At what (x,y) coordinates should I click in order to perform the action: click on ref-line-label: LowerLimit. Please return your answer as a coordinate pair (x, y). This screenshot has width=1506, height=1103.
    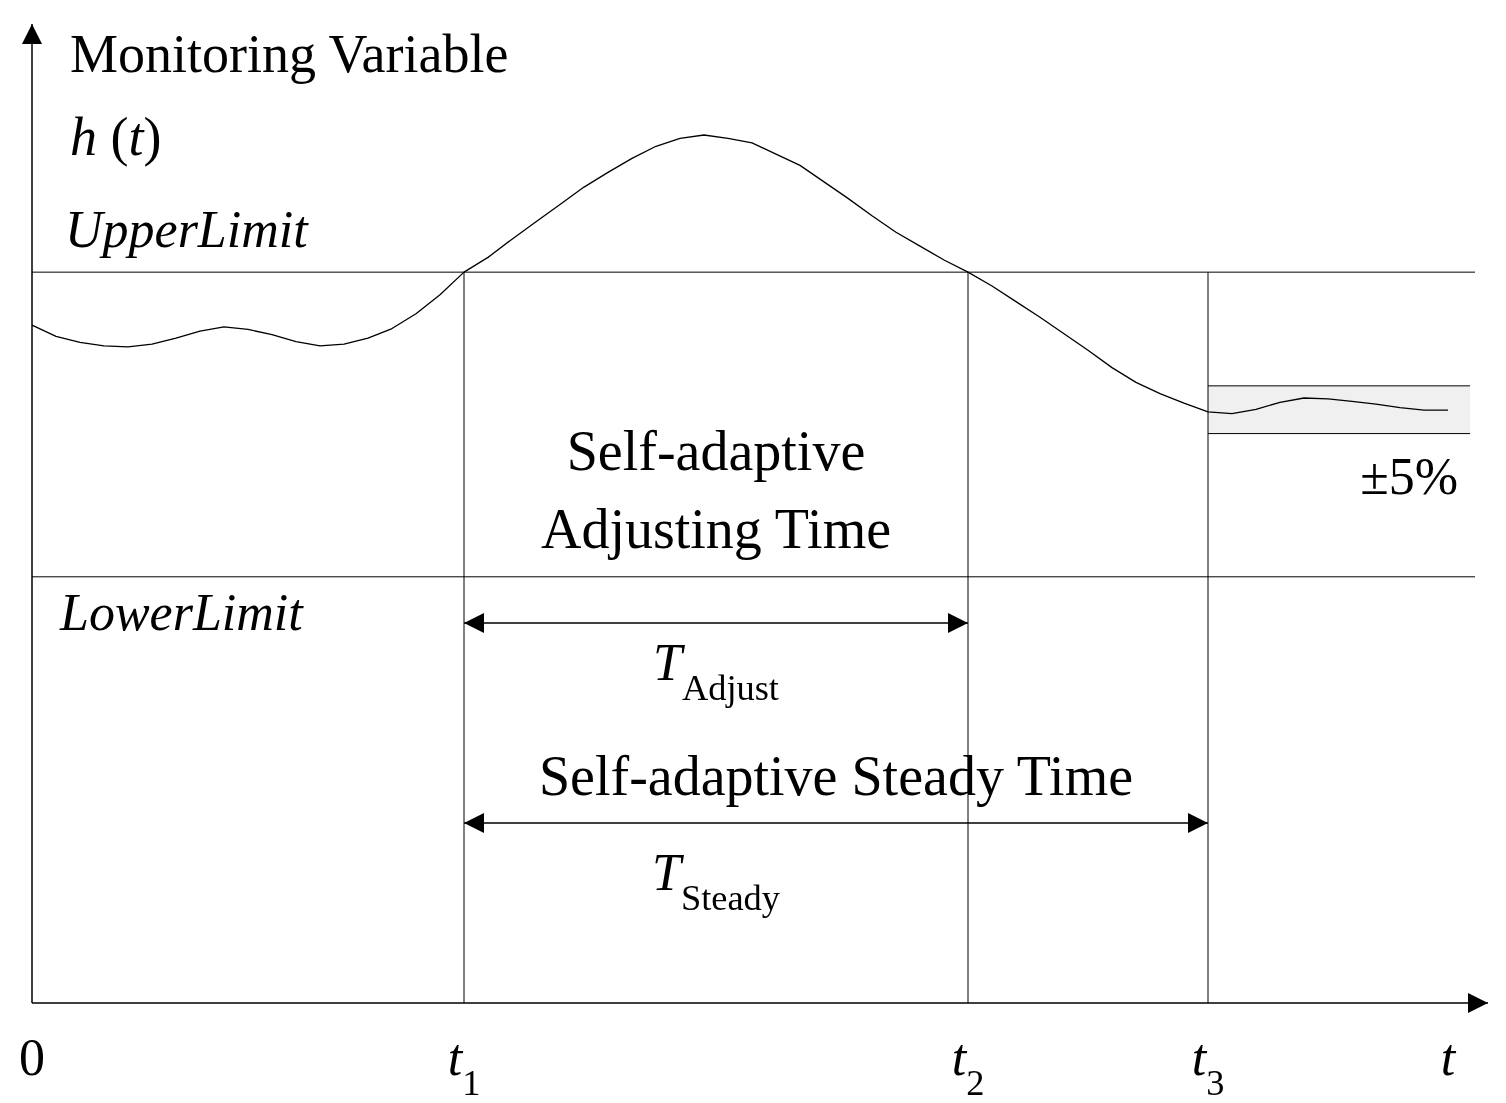
    Looking at the image, I should click on (182, 612).